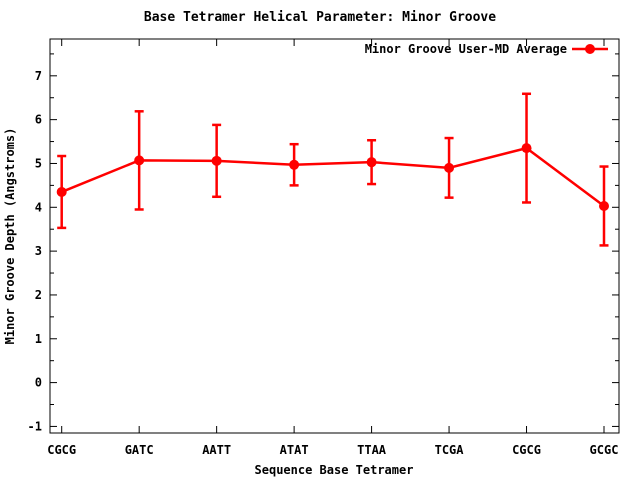 The image size is (640, 484). I want to click on y-tick-label: 6, so click(38, 120).